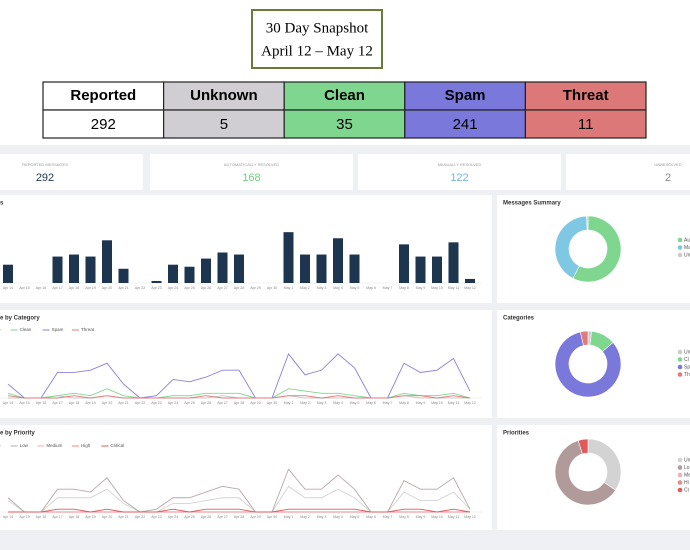 The width and height of the screenshot is (690, 550). What do you see at coordinates (322, 403) in the screenshot?
I see `x-tick-label: May 3` at bounding box center [322, 403].